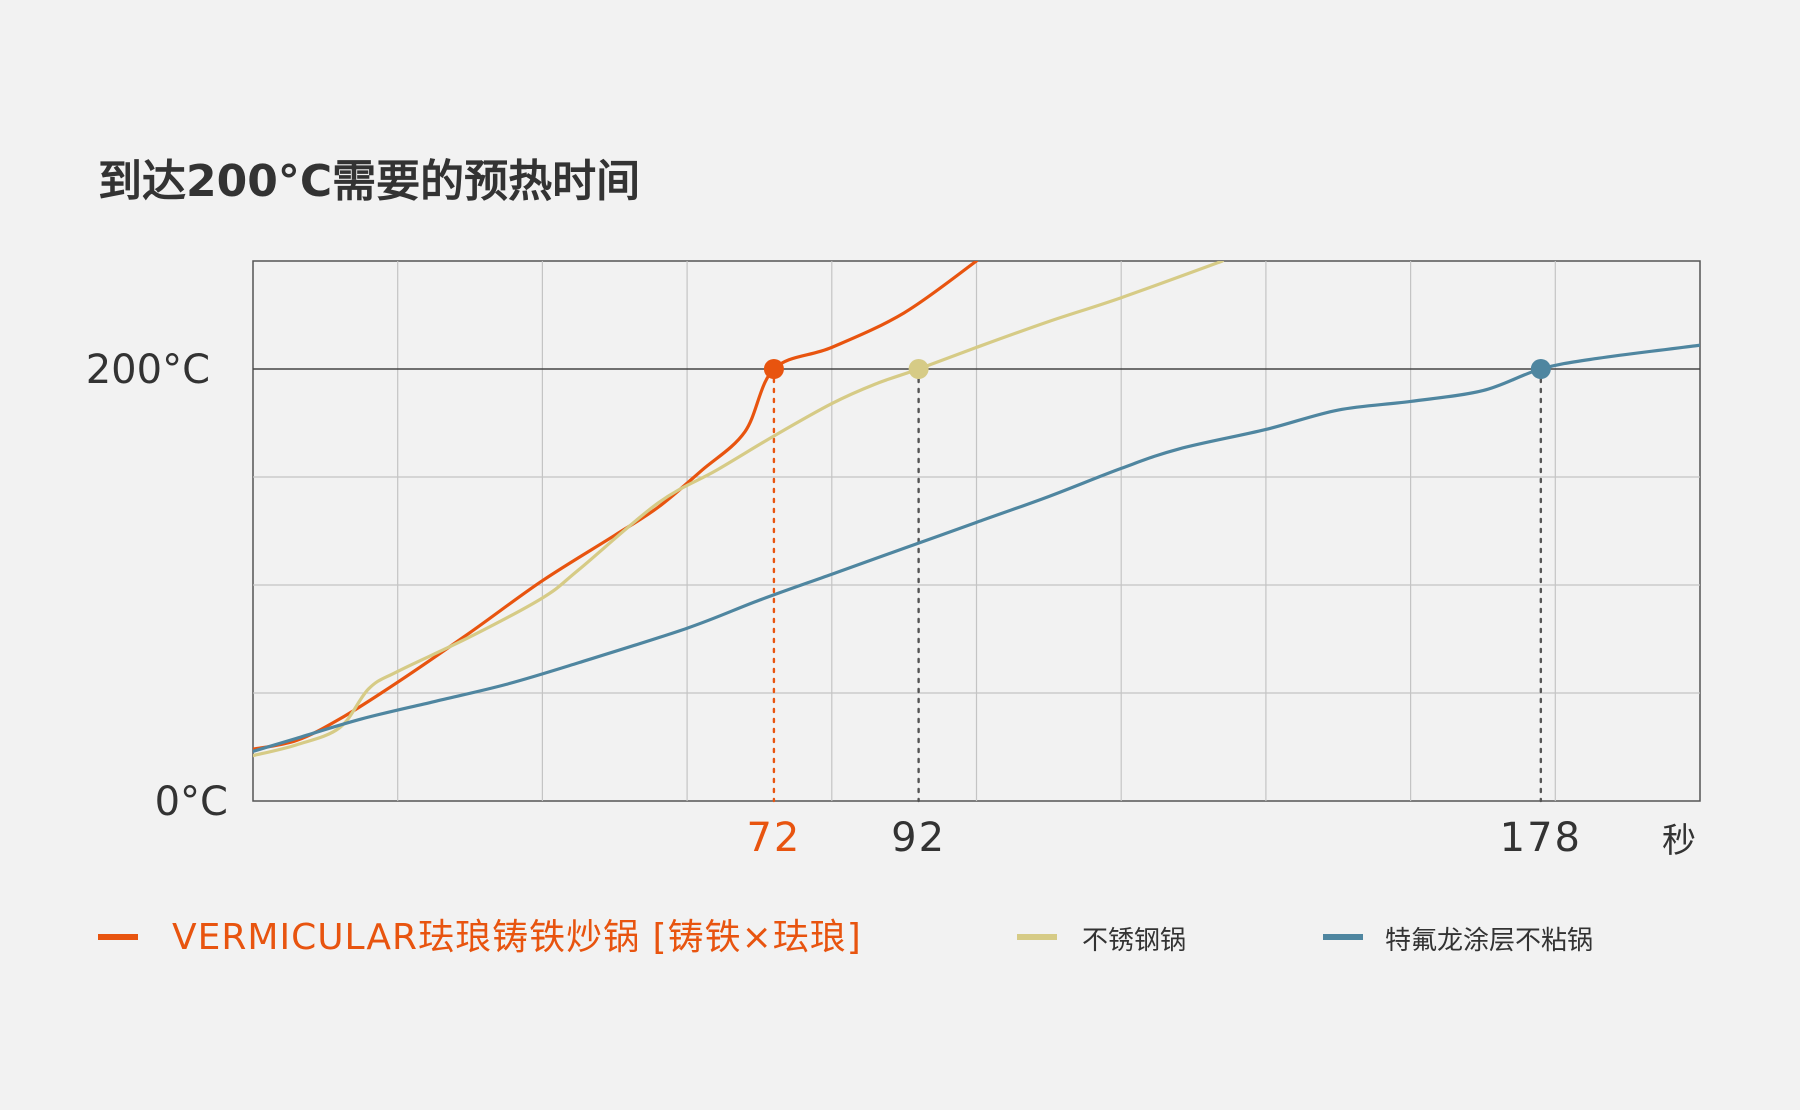 This screenshot has width=1800, height=1110. What do you see at coordinates (1489, 941) in the screenshot?
I see `legend-label: 特氟龙涂层不粘锅` at bounding box center [1489, 941].